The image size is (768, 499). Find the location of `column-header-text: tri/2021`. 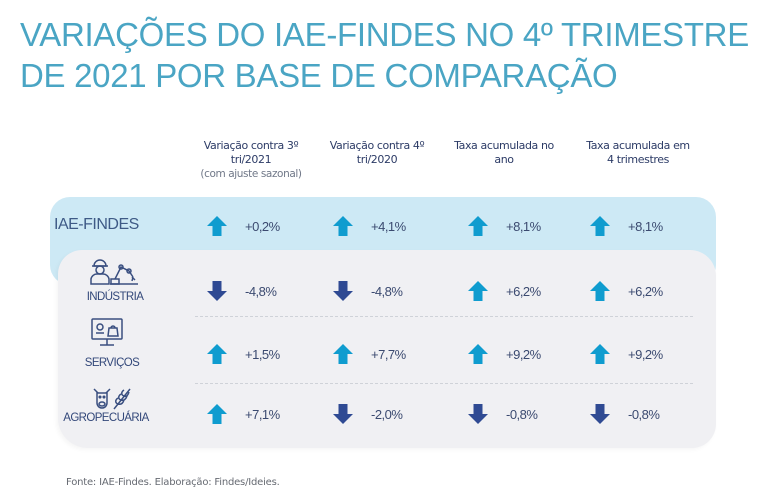

column-header-text: tri/2021 is located at coordinates (251, 159).